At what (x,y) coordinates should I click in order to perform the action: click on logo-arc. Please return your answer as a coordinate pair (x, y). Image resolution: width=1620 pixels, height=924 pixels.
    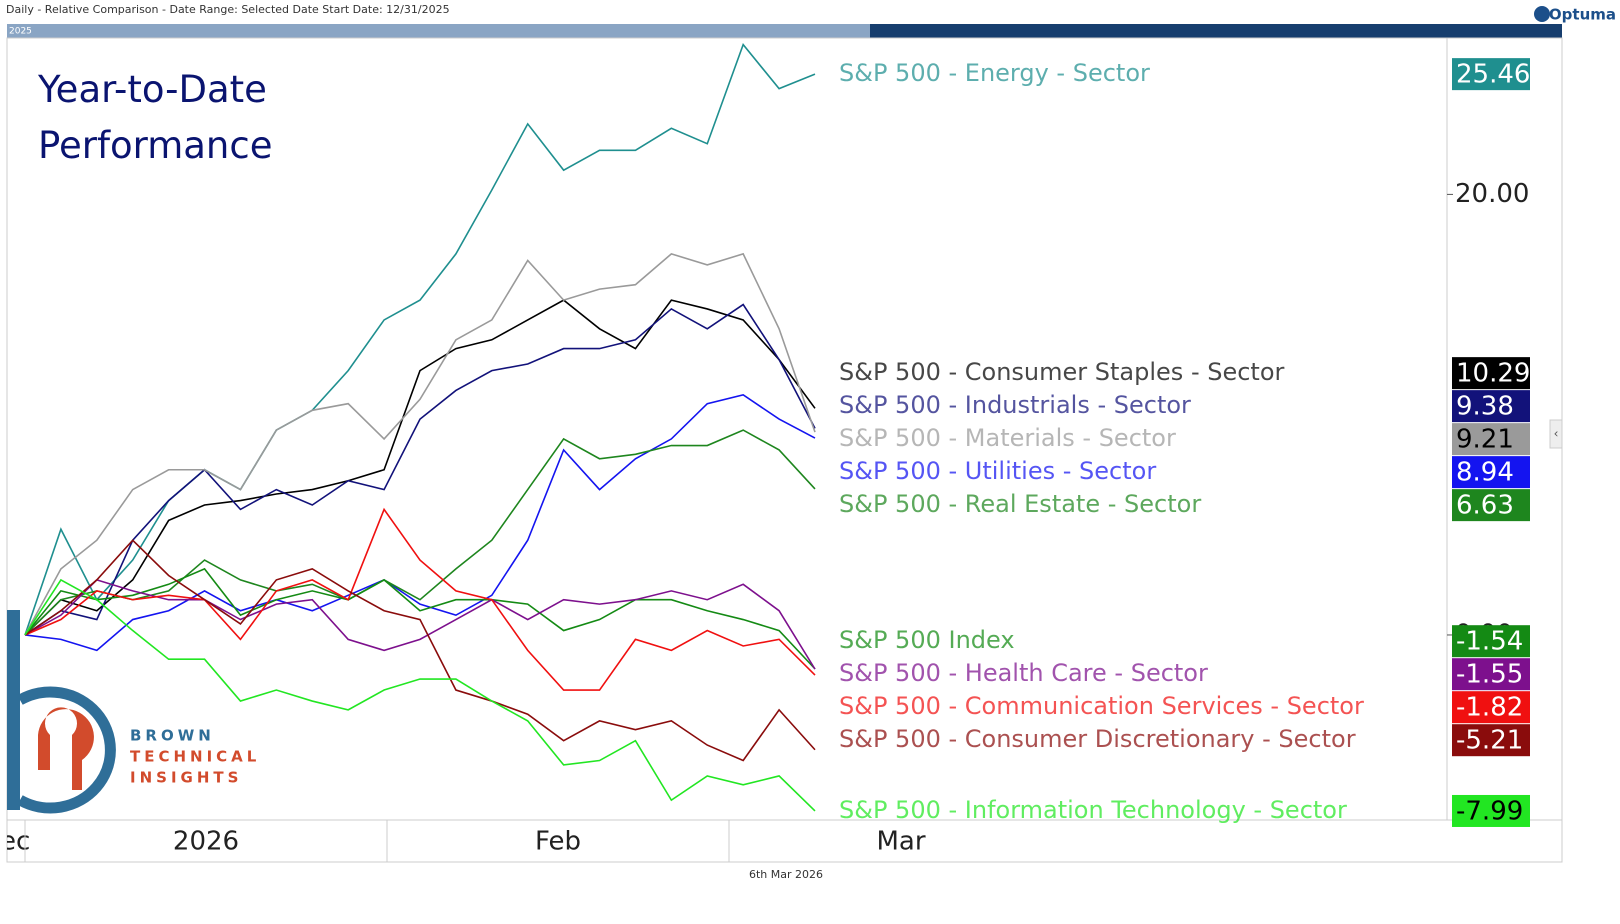
    Looking at the image, I should click on (66, 750).